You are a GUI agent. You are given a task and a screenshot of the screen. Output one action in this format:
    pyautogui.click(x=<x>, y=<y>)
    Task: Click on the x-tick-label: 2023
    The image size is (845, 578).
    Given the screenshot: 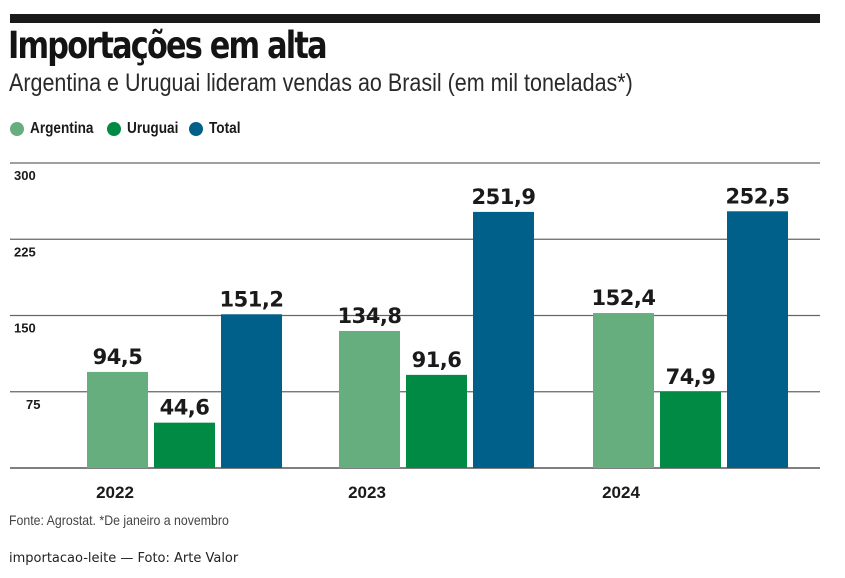 What is the action you would take?
    pyautogui.click(x=367, y=491)
    